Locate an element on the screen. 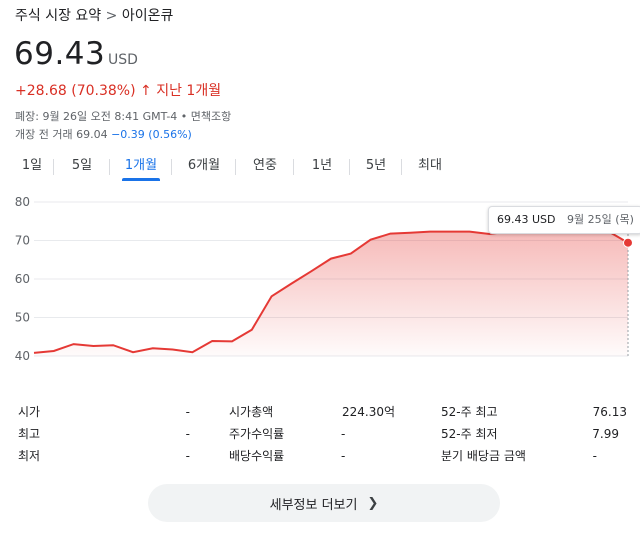 The height and width of the screenshot is (534, 640). stat-label: 52-주 최저 is located at coordinates (469, 434).